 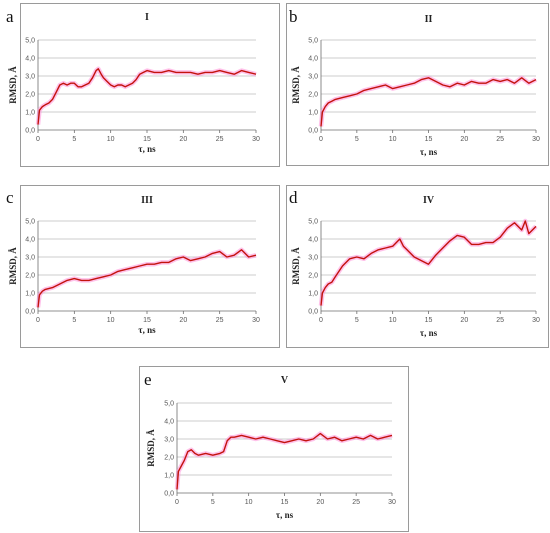 What do you see at coordinates (429, 200) in the screenshot?
I see `chart-title: IV` at bounding box center [429, 200].